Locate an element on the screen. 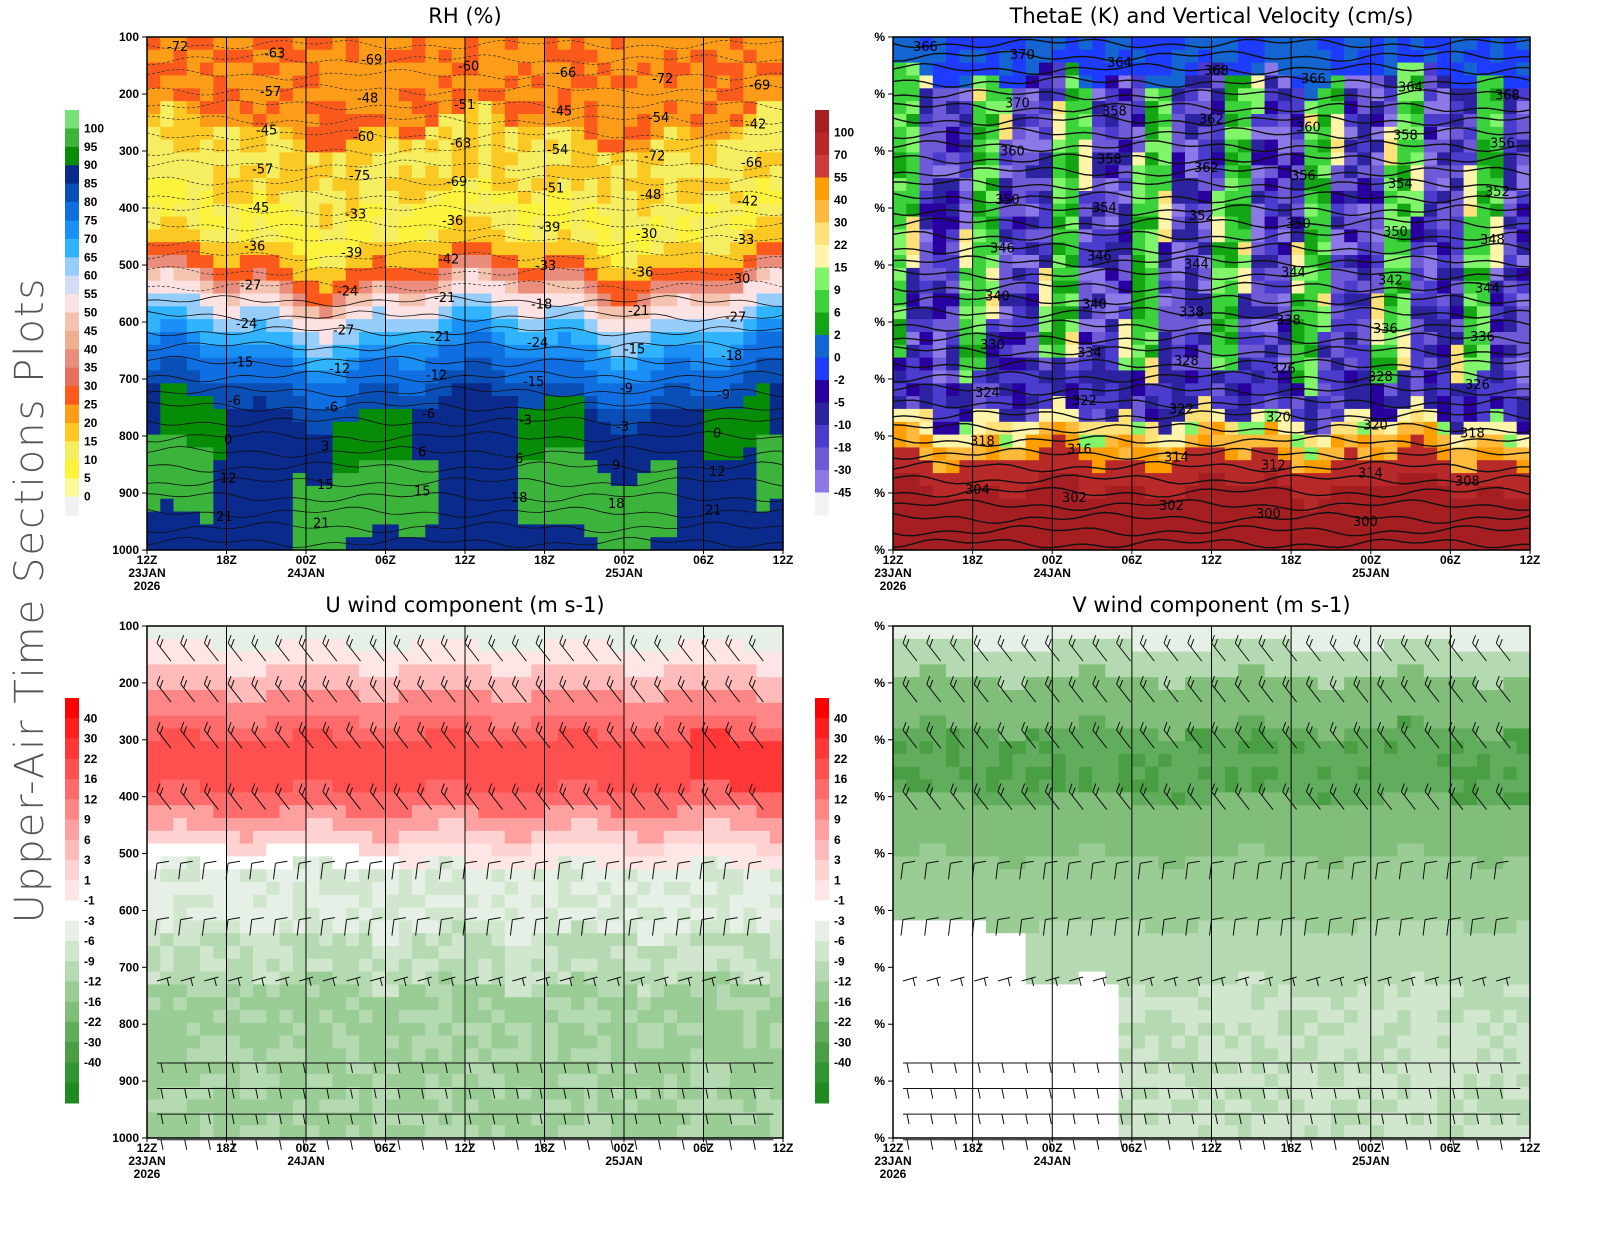 This screenshot has width=1600, height=1236. contour-label: 302 is located at coordinates (1074, 498).